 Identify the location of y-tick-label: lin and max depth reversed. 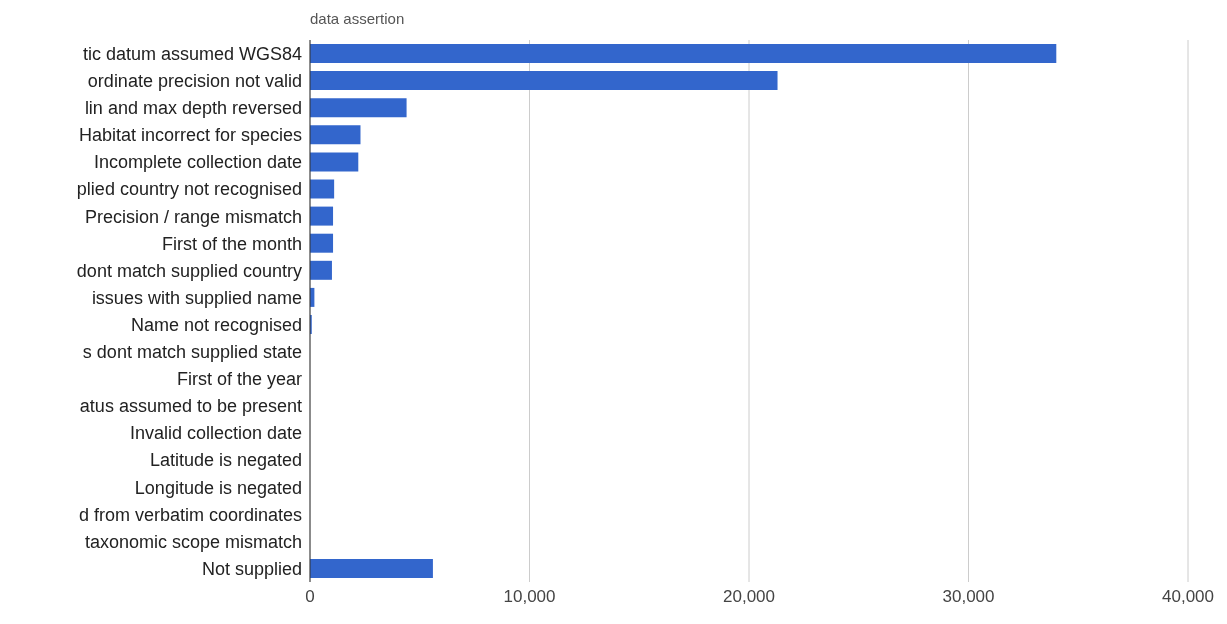
(193, 108).